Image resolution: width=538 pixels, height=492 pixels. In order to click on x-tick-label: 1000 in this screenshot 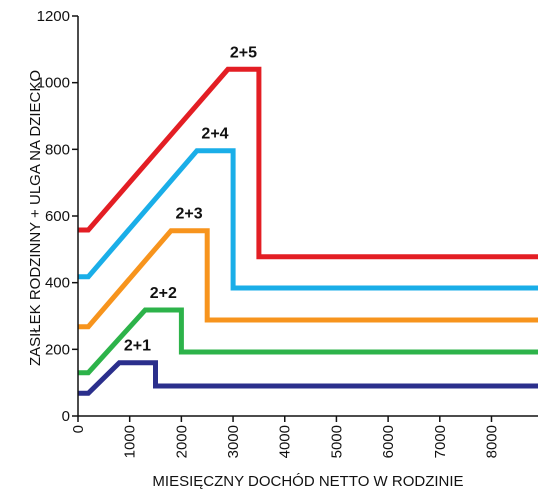, I will do `click(130, 441)`.